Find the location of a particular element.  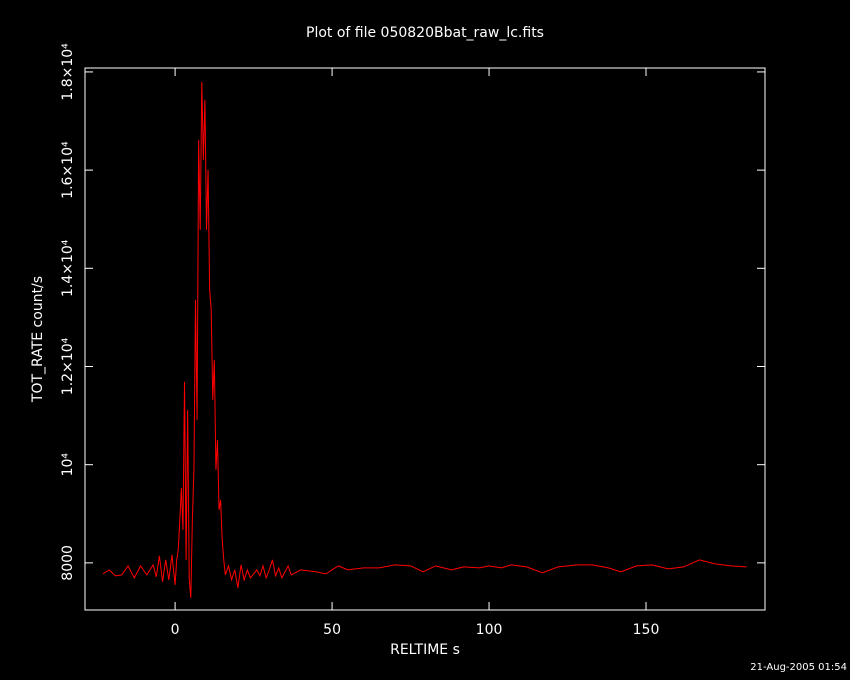

y-tick-label: 10⁴ is located at coordinates (68, 465).